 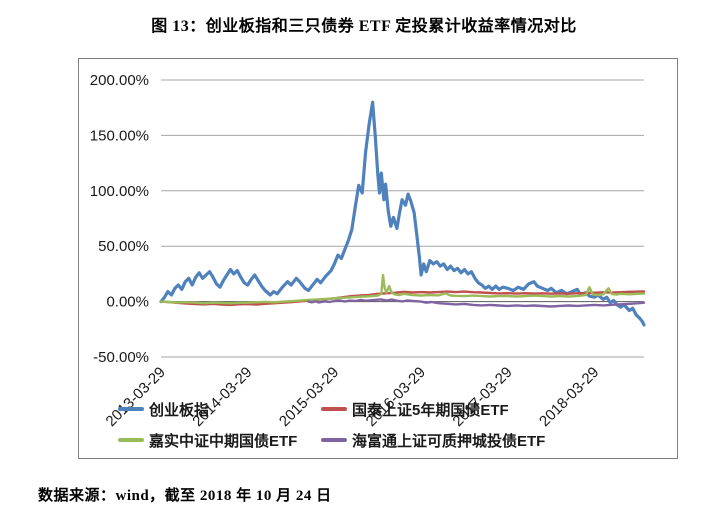 I want to click on series-line-guotai-sse-5yr-treasury-etf, so click(x=402, y=298).